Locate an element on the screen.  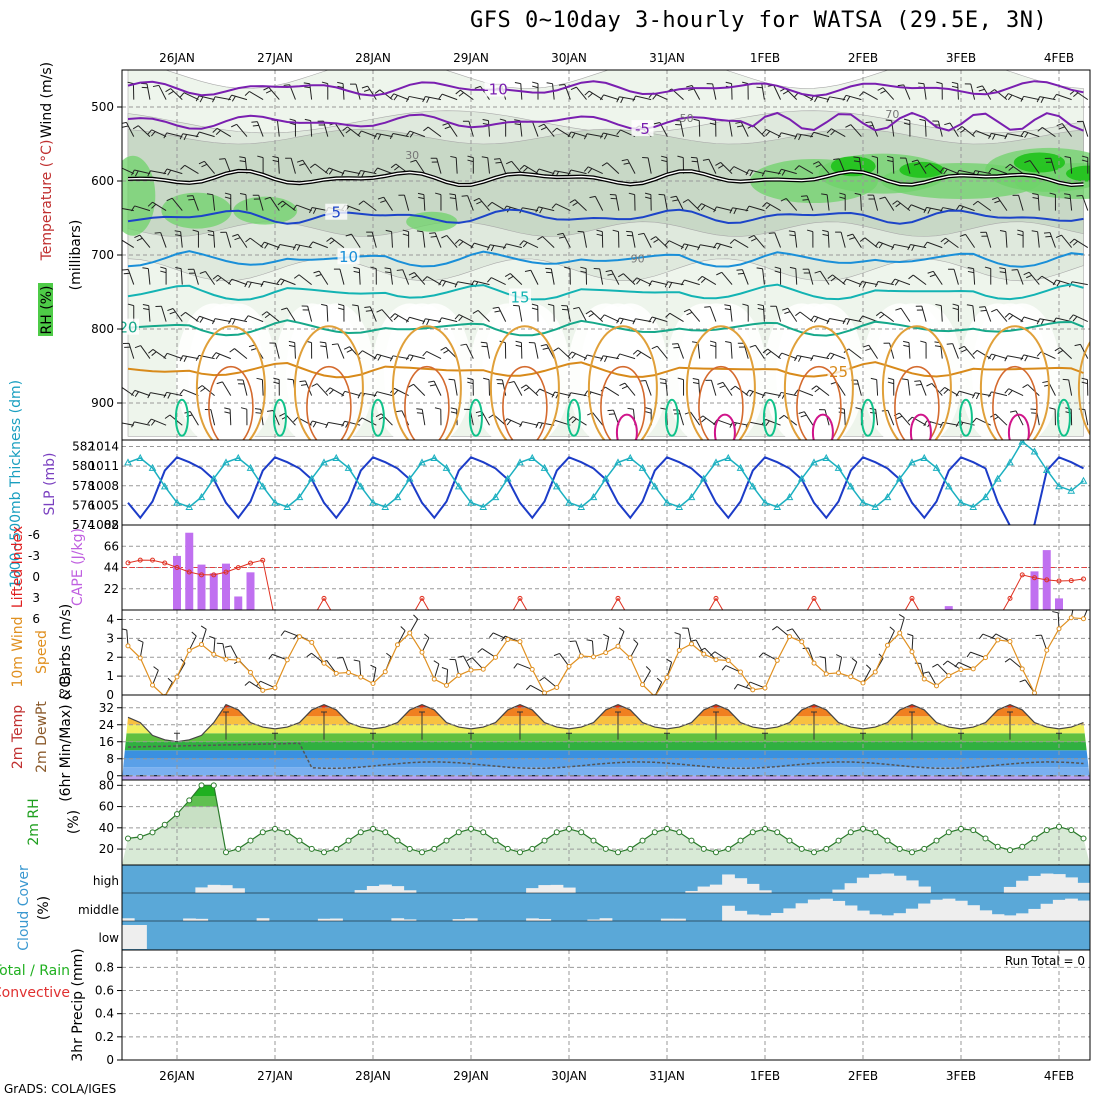
temp-contour-label: -10 is located at coordinates (495, 90).